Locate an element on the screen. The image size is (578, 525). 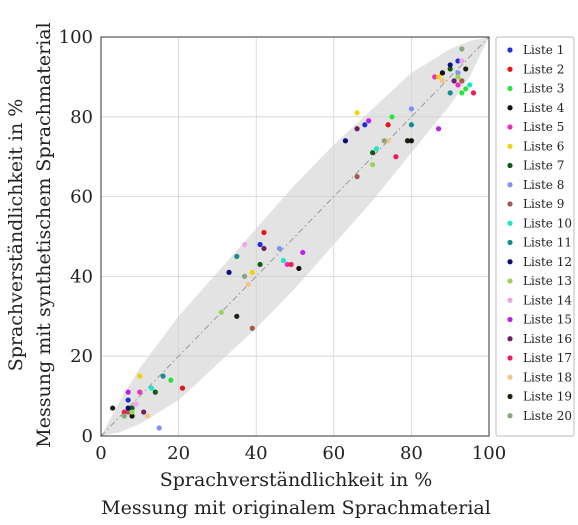
legend-label: Liste 2 is located at coordinates (543, 69).